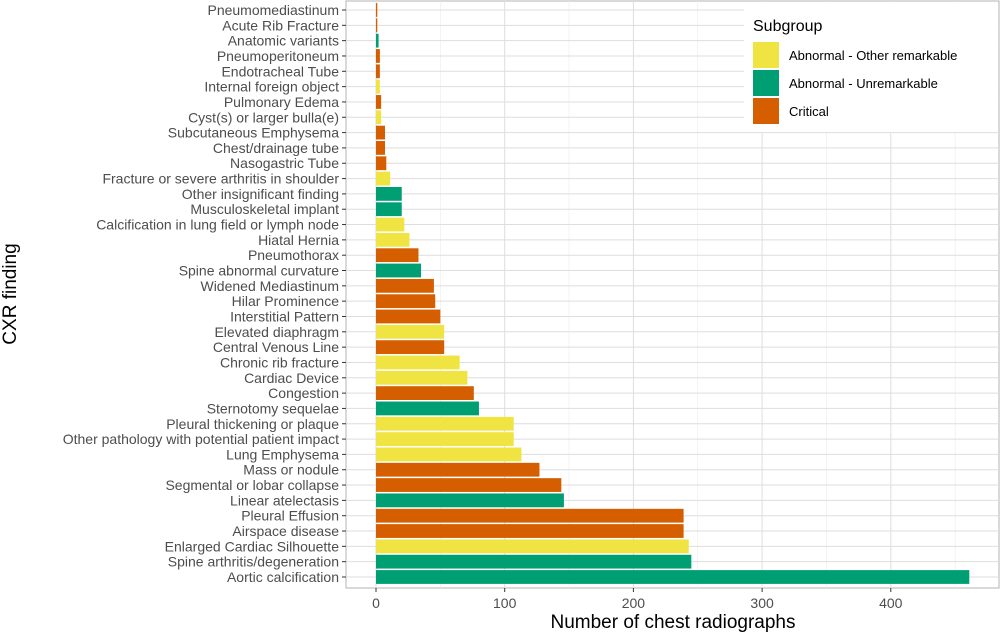  Describe the element at coordinates (220, 179) in the screenshot. I see `y-tick-label: Fracture or severe arthritis in shoulder` at that location.